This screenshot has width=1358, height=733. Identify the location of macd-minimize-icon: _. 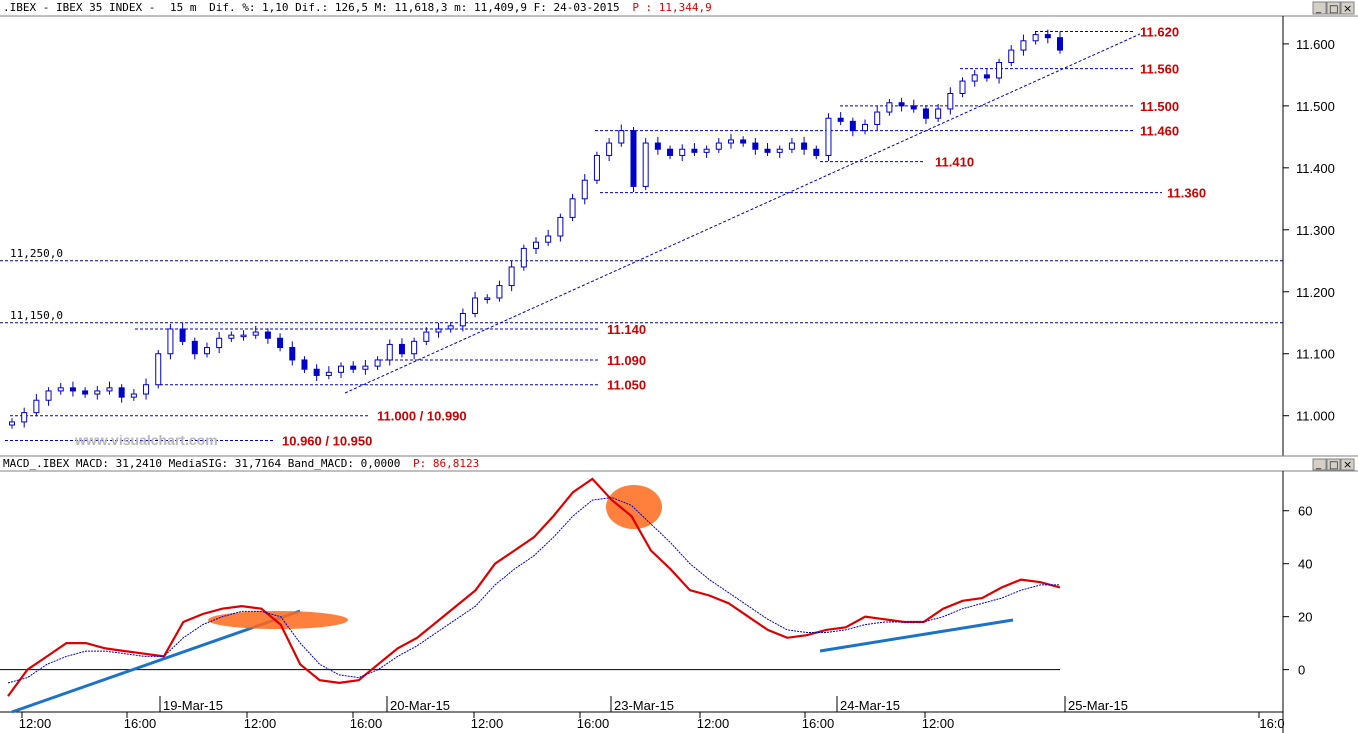
(1318, 464).